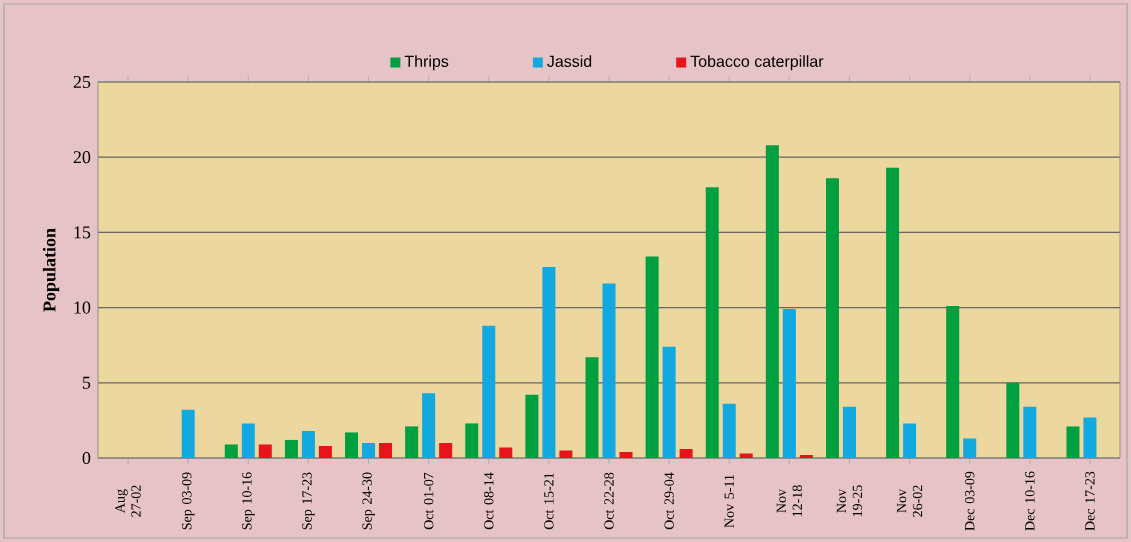 This screenshot has height=542, width=1131. I want to click on x-tick-label: Nov 5-11, so click(729, 501).